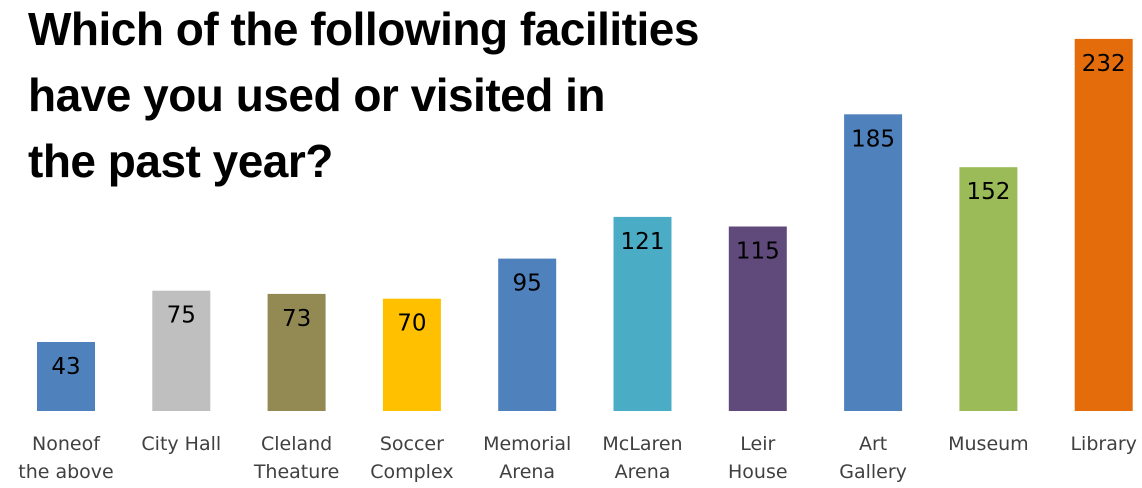  I want to click on data-label: 95, so click(527, 284).